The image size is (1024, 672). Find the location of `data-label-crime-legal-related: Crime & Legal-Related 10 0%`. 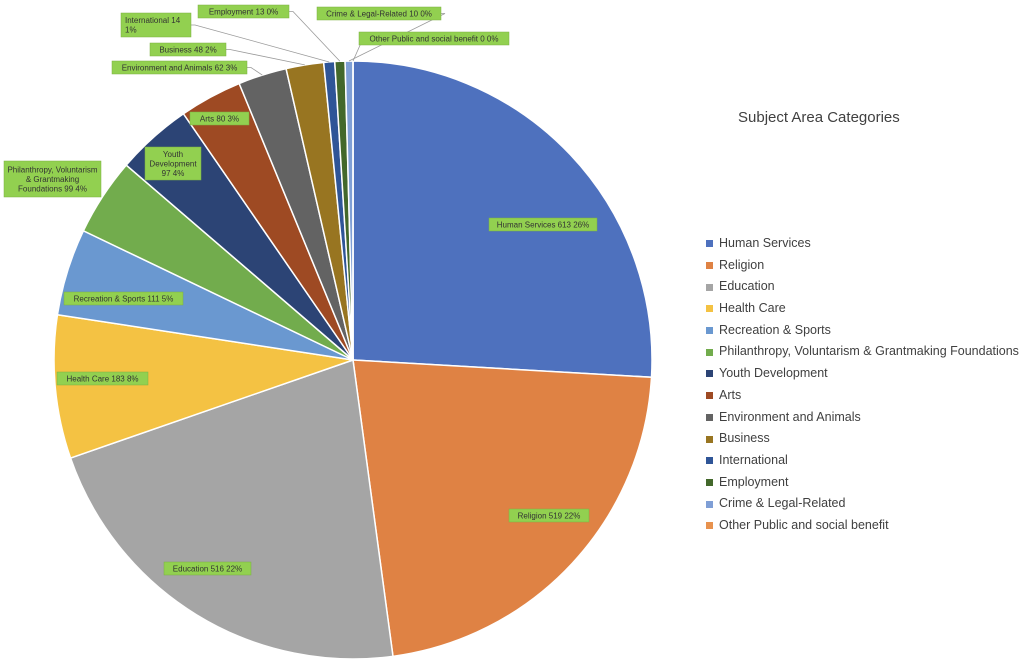

data-label-crime-legal-related: Crime & Legal-Related 10 0% is located at coordinates (379, 13).